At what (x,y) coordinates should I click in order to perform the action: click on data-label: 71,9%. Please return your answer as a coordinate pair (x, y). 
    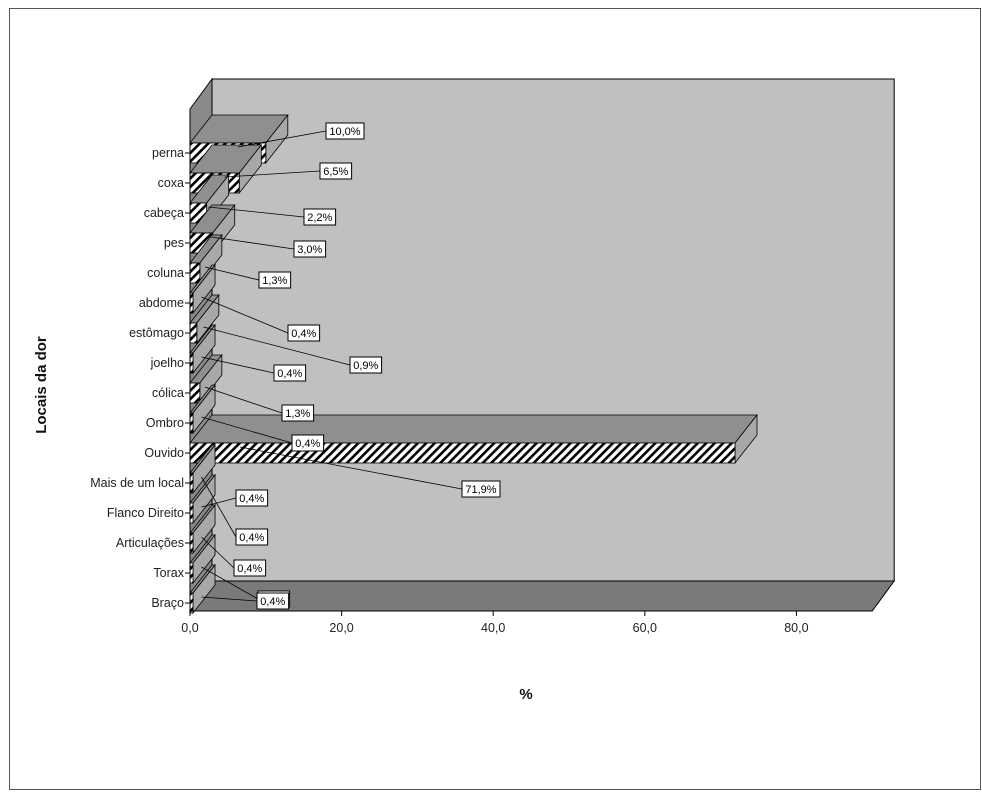
    Looking at the image, I should click on (480, 490).